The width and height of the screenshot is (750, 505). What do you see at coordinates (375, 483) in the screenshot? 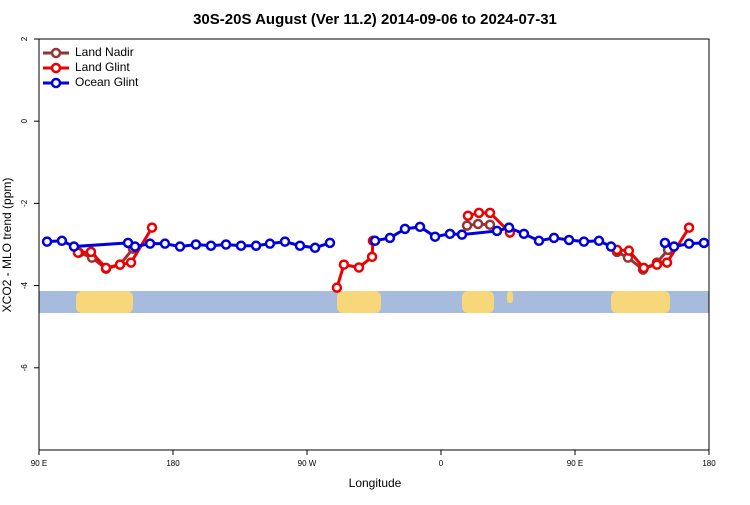
I see `x-axis-label: Longitude` at bounding box center [375, 483].